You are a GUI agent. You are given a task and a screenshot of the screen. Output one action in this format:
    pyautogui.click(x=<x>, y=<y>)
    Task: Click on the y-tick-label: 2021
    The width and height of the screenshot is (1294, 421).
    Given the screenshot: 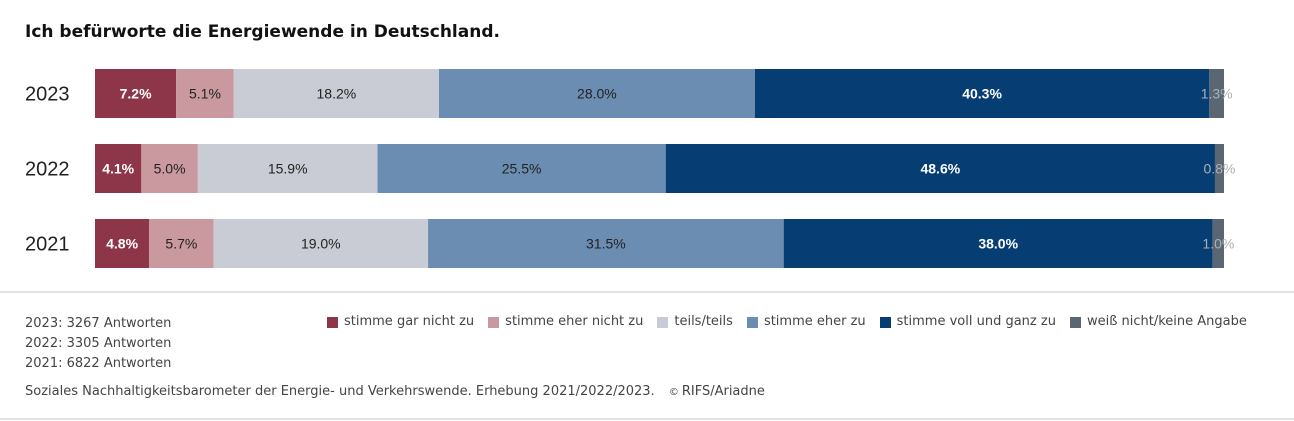 What is the action you would take?
    pyautogui.click(x=47, y=245)
    